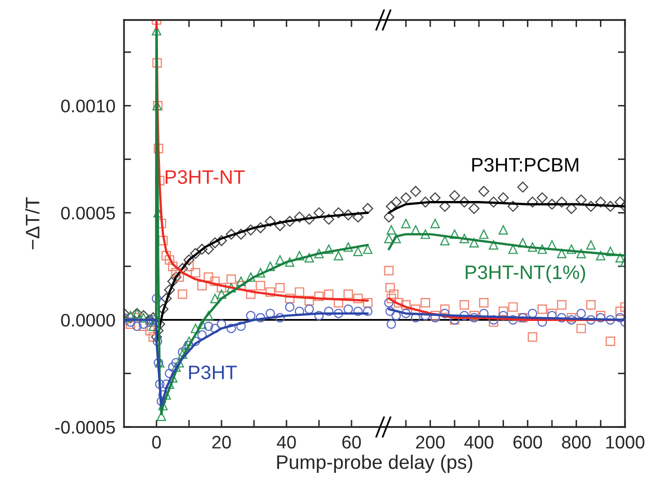 This screenshot has height=490, width=649. What do you see at coordinates (576, 442) in the screenshot?
I see `x-tick-label: 800` at bounding box center [576, 442].